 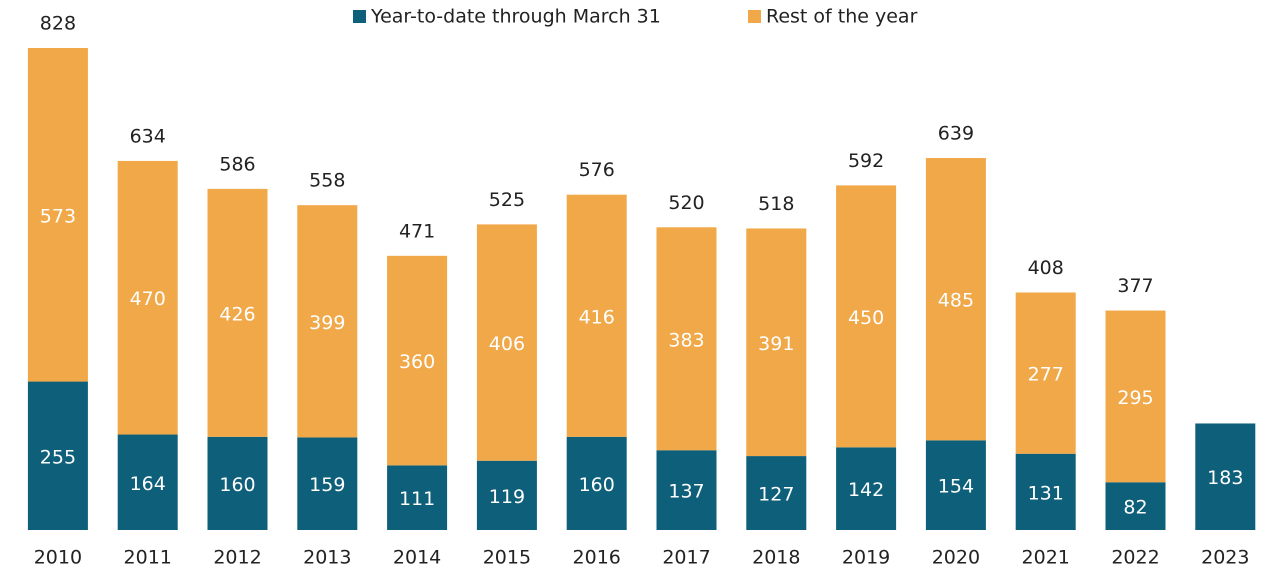 I want to click on total-label: 592, so click(x=866, y=161).